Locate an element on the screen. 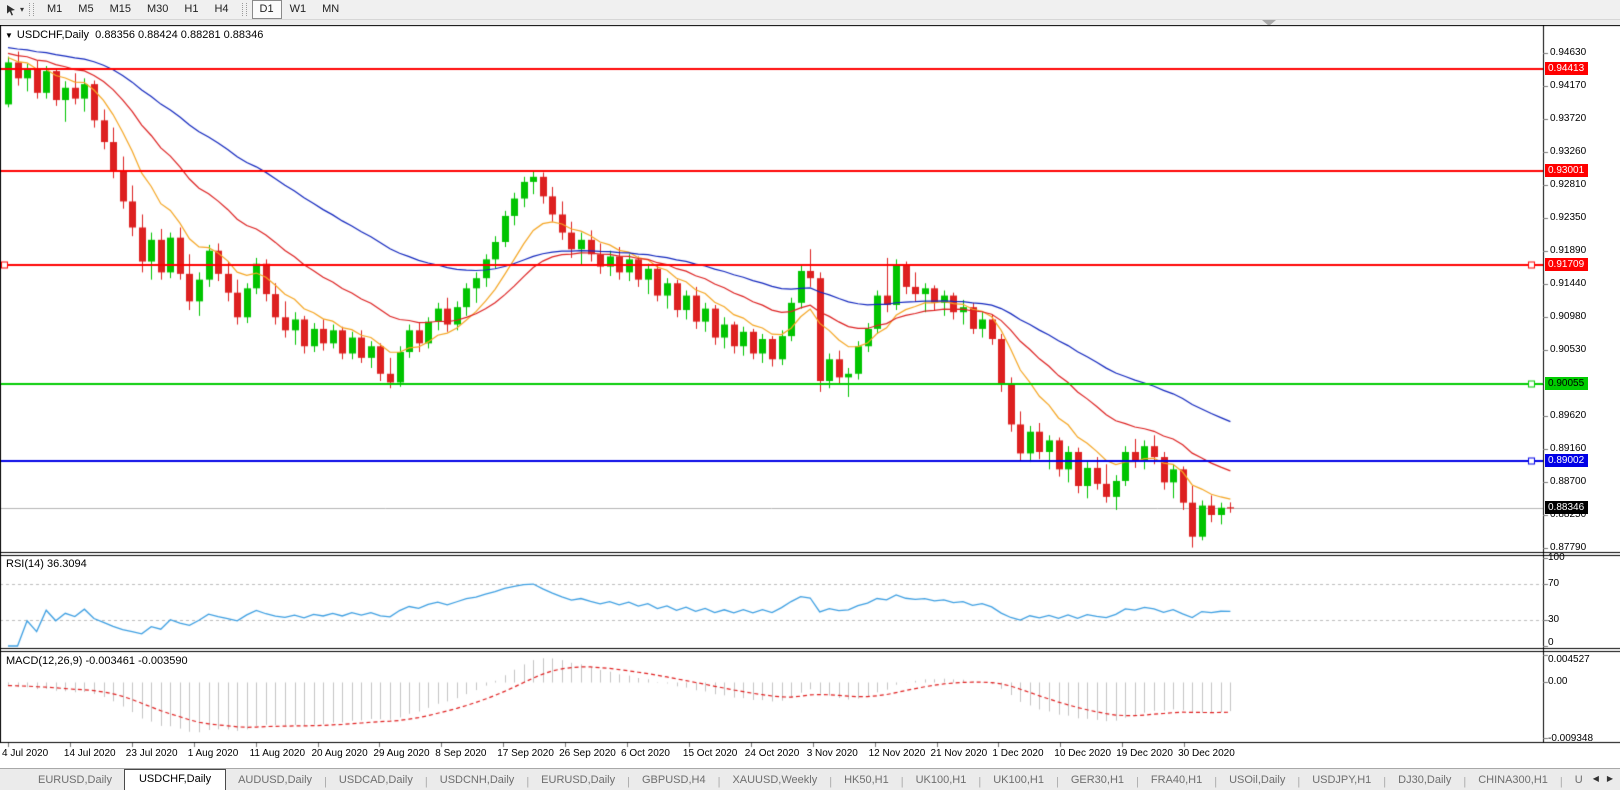 This screenshot has width=1620, height=790. hline-price-label: 0.90055 is located at coordinates (1567, 384).